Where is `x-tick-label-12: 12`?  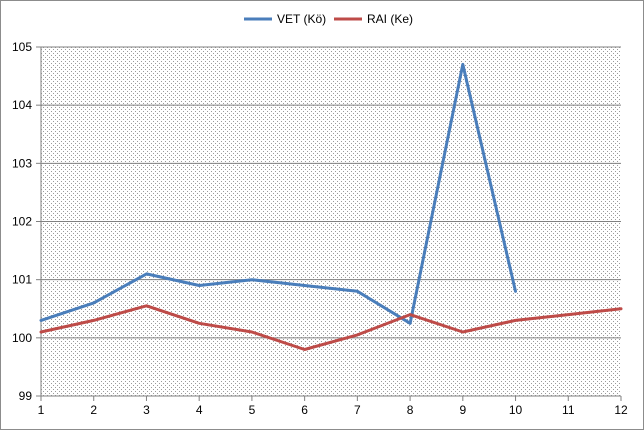 x-tick-label-12: 12 is located at coordinates (621, 410).